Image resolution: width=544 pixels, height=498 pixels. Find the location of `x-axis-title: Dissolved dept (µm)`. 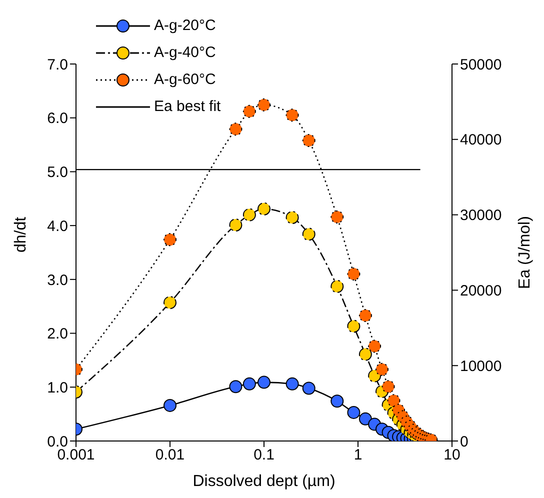

x-axis-title: Dissolved dept (µm) is located at coordinates (264, 481).